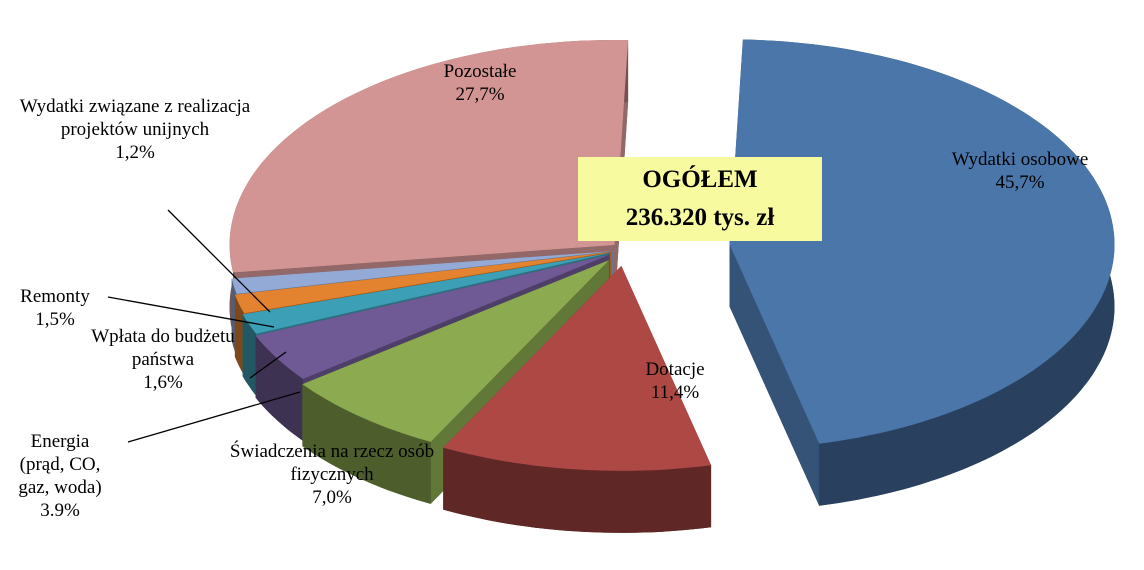 The height and width of the screenshot is (570, 1144). What do you see at coordinates (163, 382) in the screenshot?
I see `value-label: 1,6%` at bounding box center [163, 382].